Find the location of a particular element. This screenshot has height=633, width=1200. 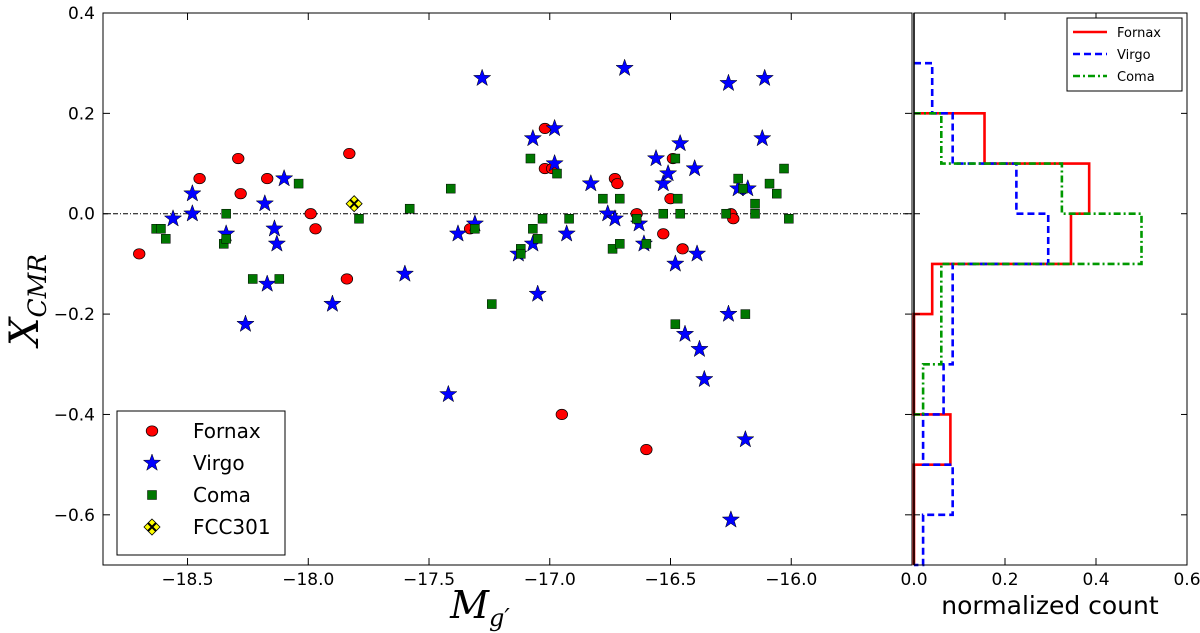

histogram-x-tick-label: 0.0 is located at coordinates (913, 580).